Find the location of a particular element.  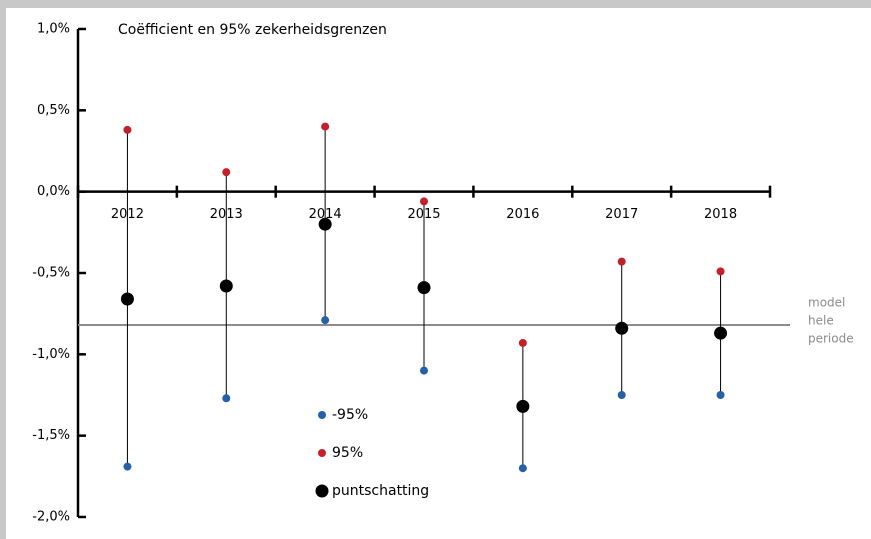

y-tick-label: 0,5% is located at coordinates (53, 110).